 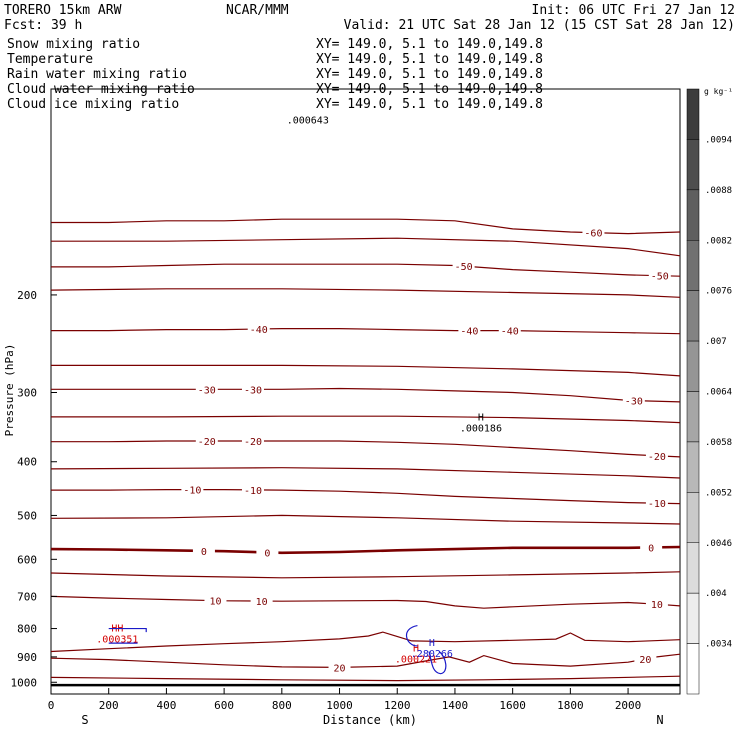 I want to click on organization-label: NCAR/MMM, so click(x=257, y=10).